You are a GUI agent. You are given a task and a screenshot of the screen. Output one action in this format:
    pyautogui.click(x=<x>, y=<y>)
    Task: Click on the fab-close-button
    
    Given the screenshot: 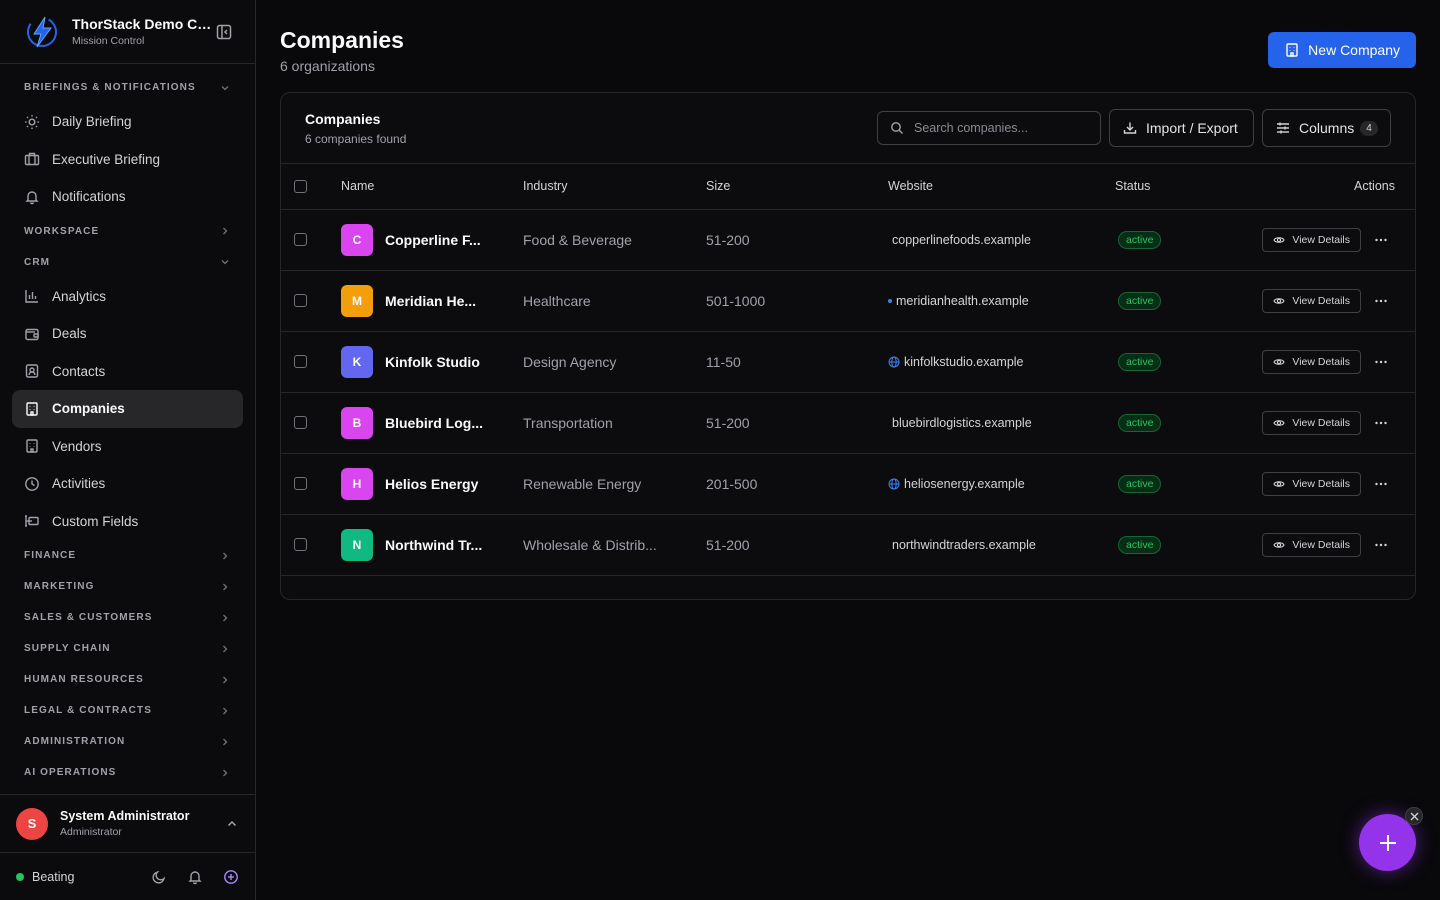 What is the action you would take?
    pyautogui.click(x=1414, y=816)
    